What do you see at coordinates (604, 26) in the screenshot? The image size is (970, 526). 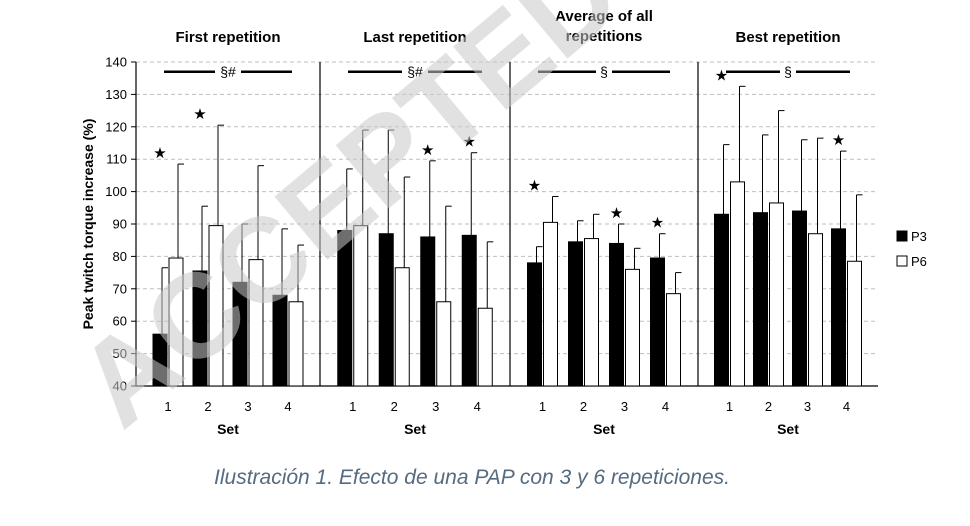 I see `panel-title: Average of all repetitions` at bounding box center [604, 26].